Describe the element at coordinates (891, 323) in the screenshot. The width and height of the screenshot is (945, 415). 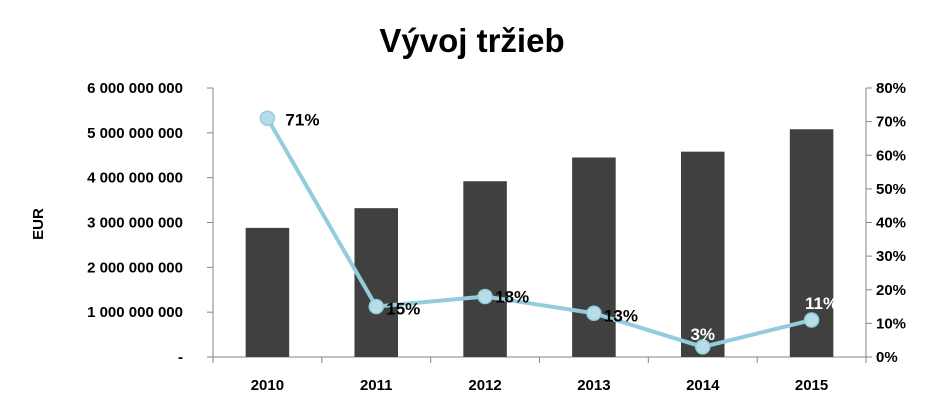
I see `y2-tick-label: 10%` at that location.